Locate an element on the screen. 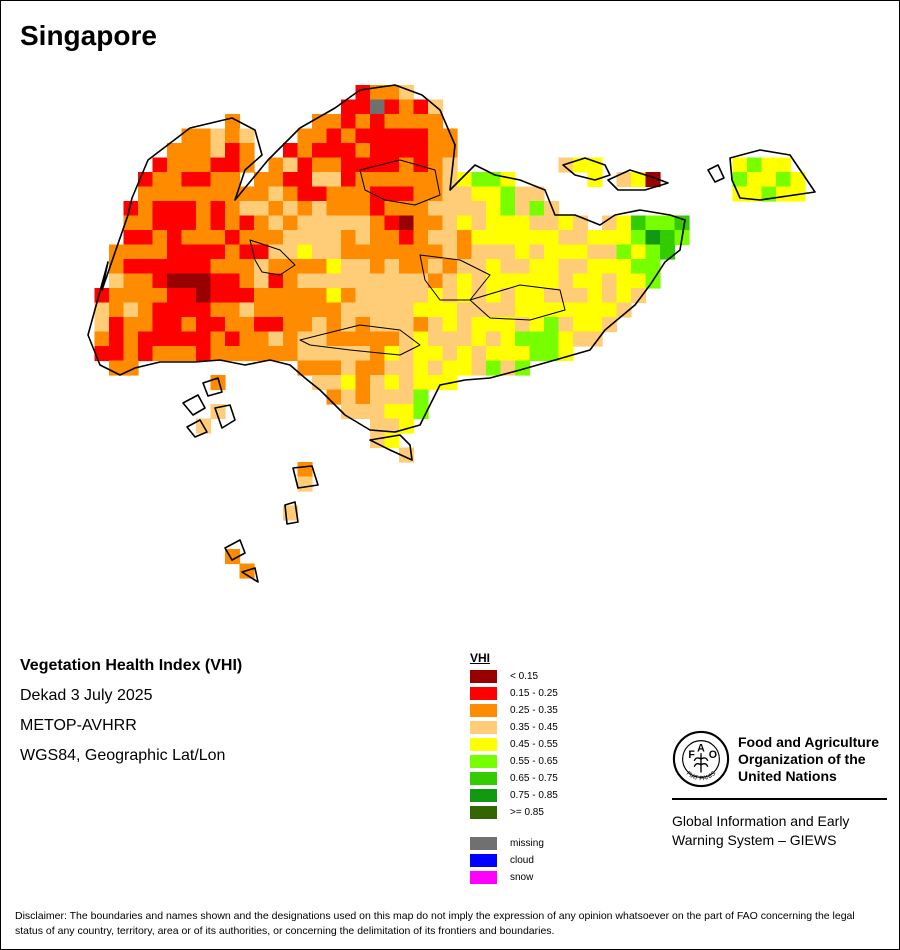  legend-item: 0.55 - 0.65 is located at coordinates (514, 761).